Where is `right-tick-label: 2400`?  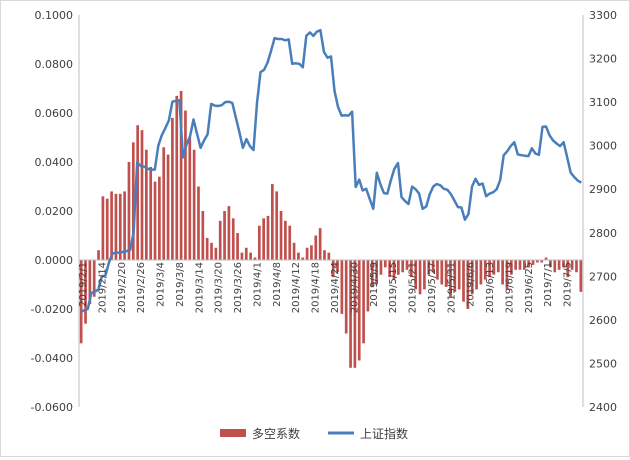 right-tick-label: 2400 is located at coordinates (603, 407).